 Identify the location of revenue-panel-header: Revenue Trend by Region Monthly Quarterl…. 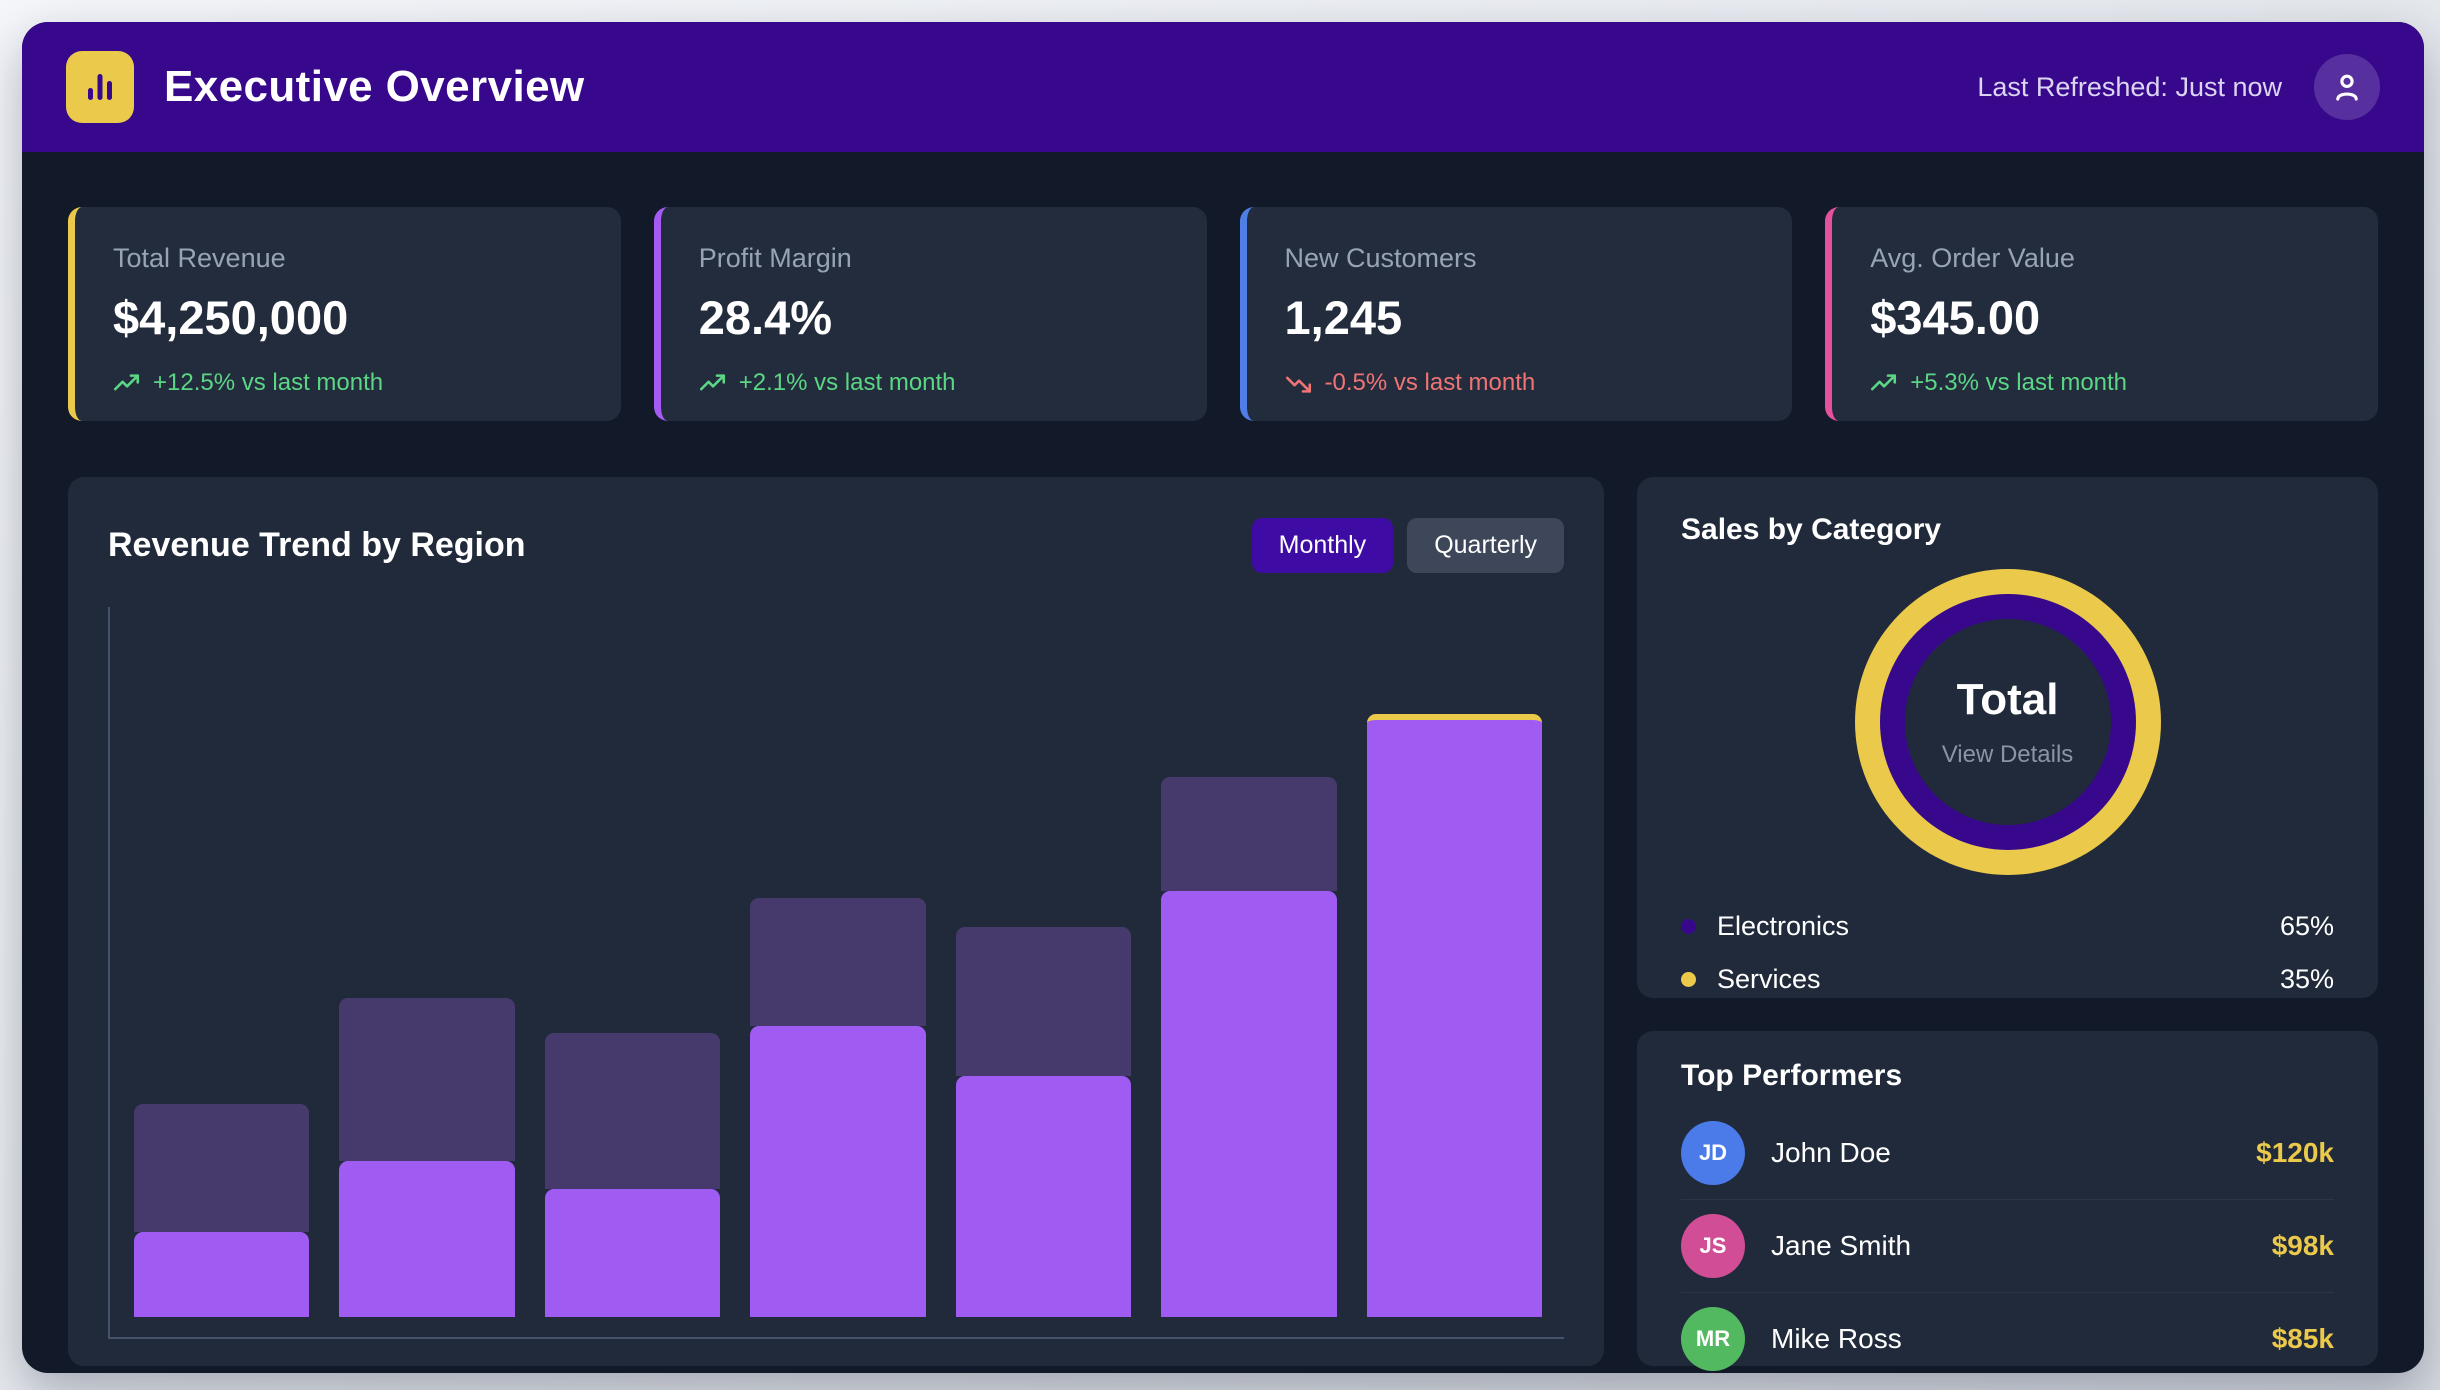
(836, 545).